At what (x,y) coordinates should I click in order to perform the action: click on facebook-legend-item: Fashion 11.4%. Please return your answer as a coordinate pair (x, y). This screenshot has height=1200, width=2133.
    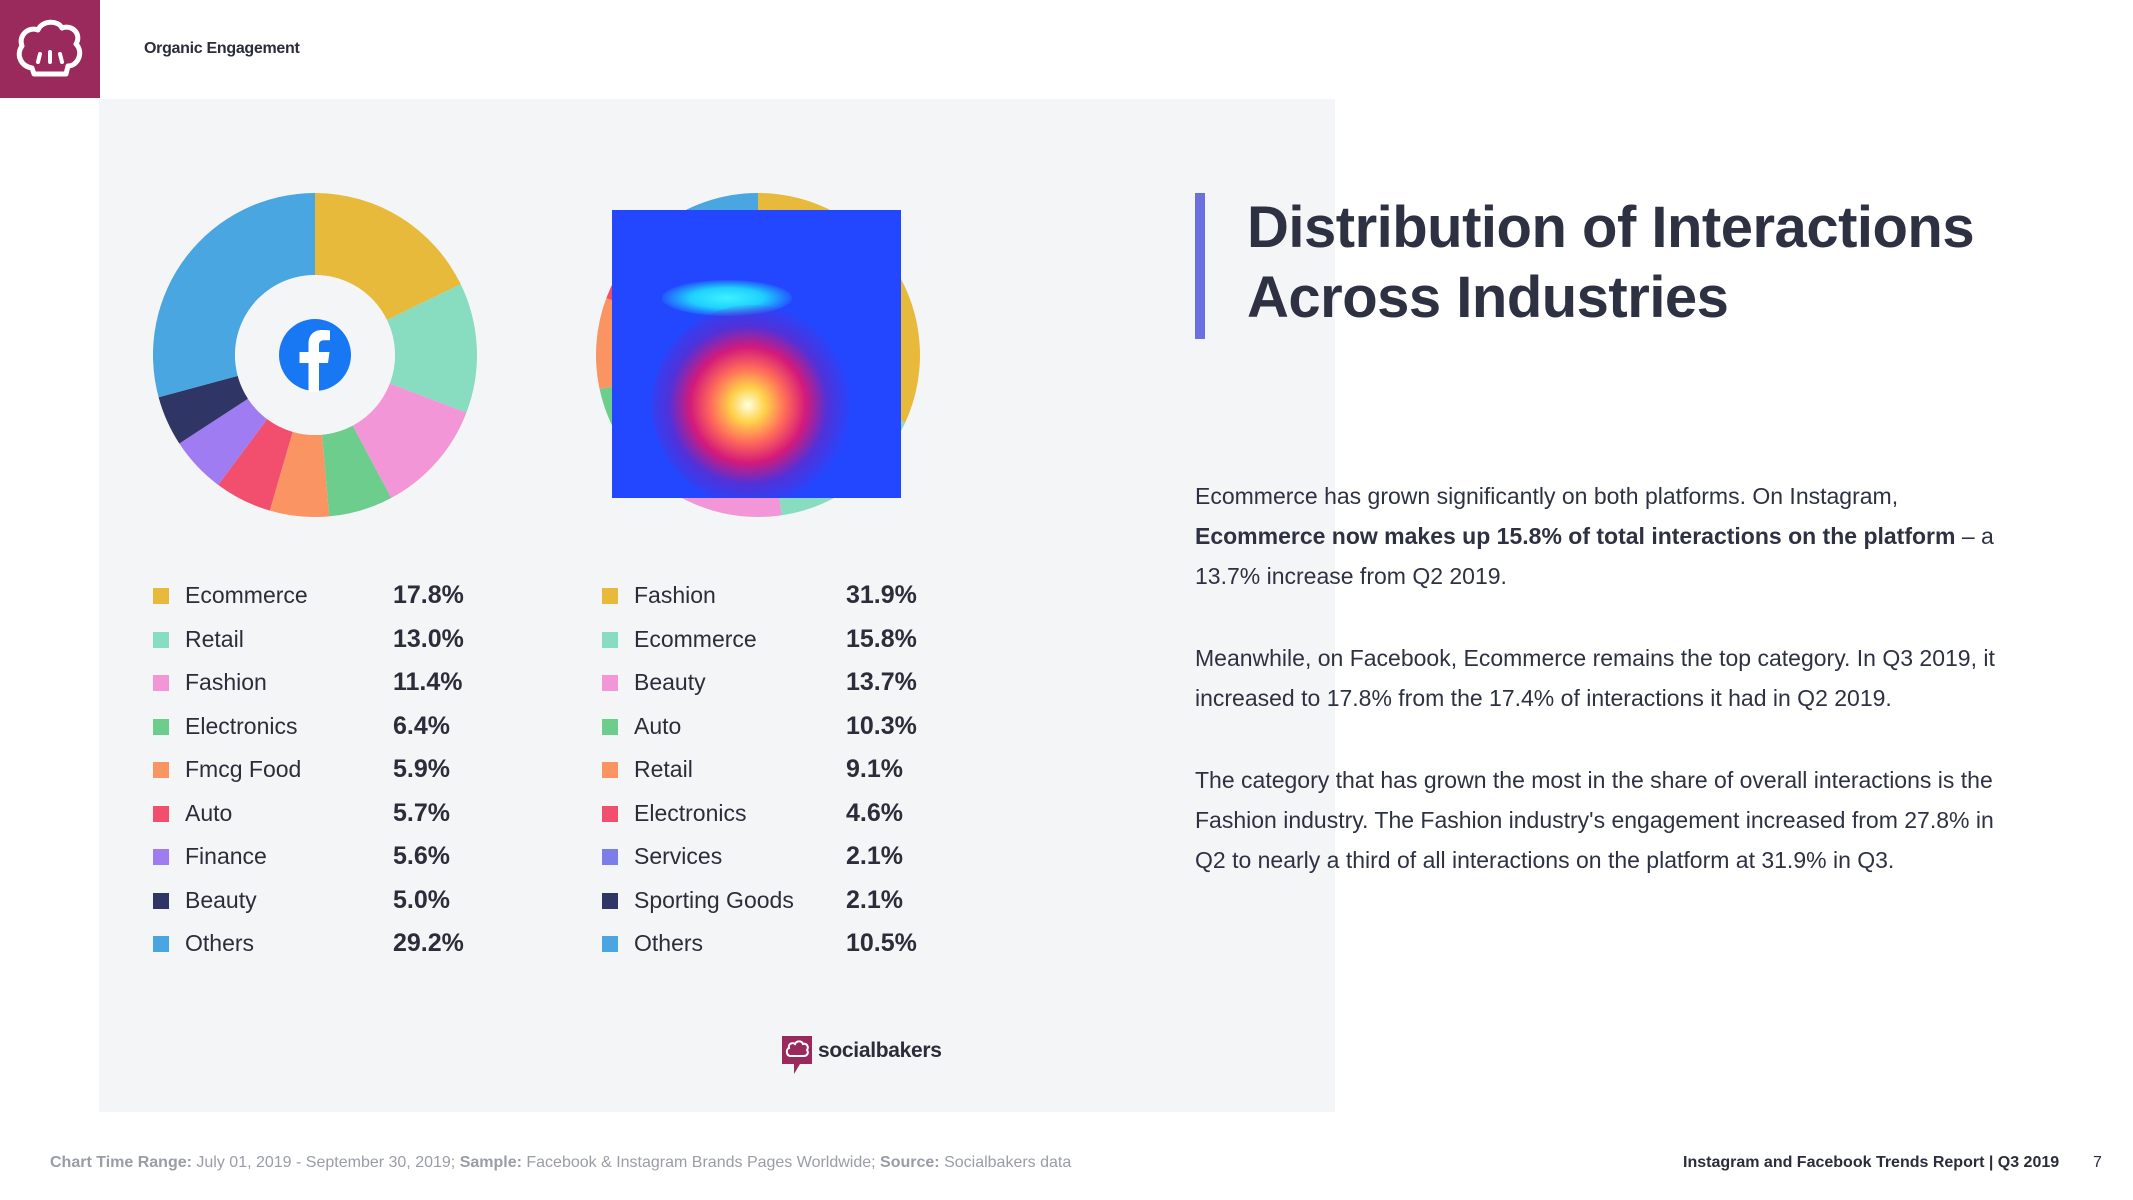
    Looking at the image, I should click on (363, 682).